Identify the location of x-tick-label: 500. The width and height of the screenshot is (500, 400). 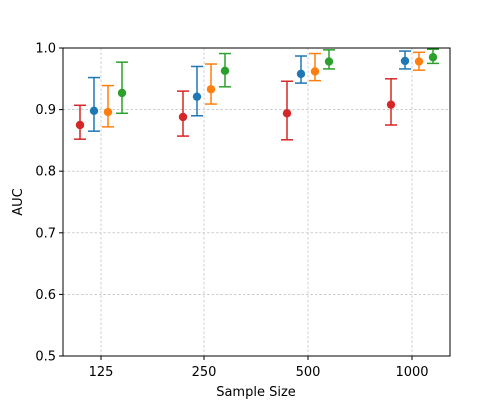
(308, 372).